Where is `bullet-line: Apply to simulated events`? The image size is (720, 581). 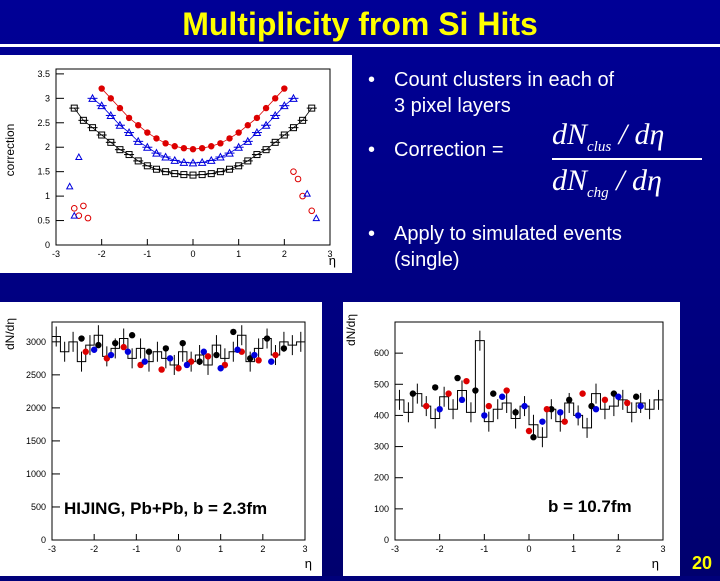
bullet-line: Apply to simulated events is located at coordinates (508, 234).